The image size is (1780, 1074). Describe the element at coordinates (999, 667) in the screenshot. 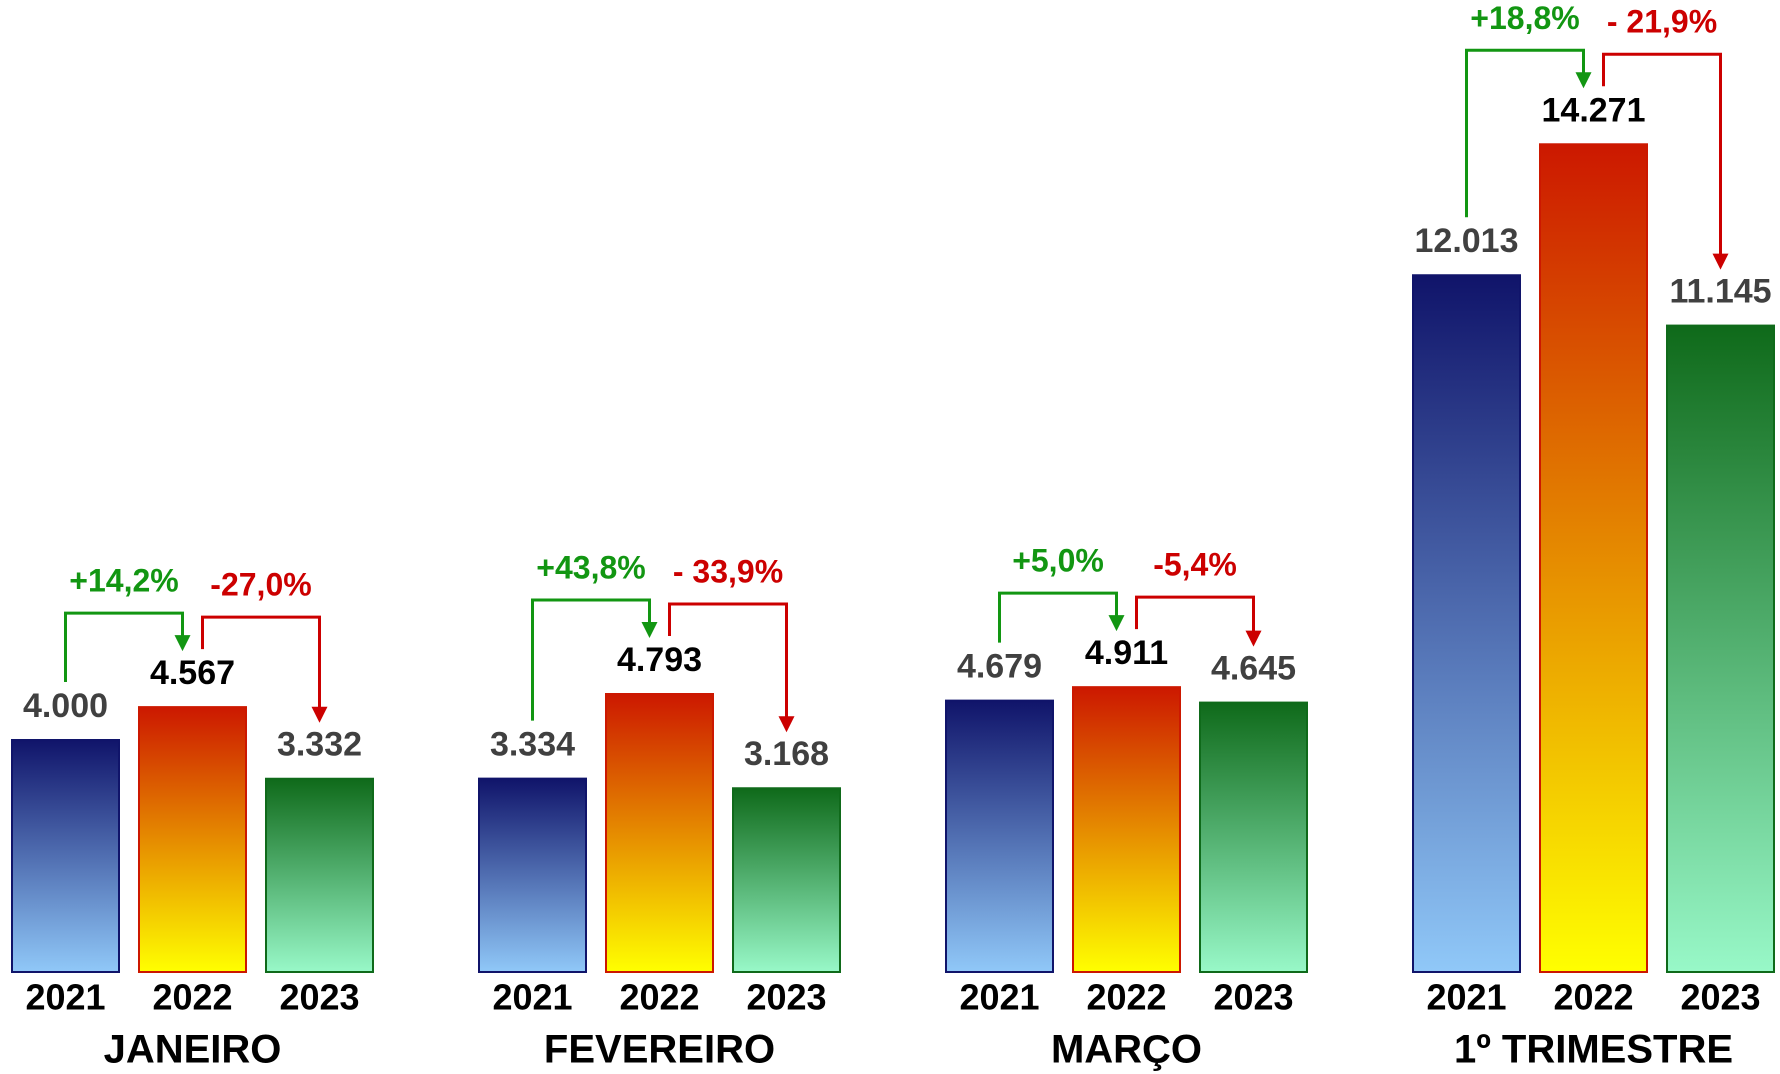

I see `value-label: 4.679` at that location.